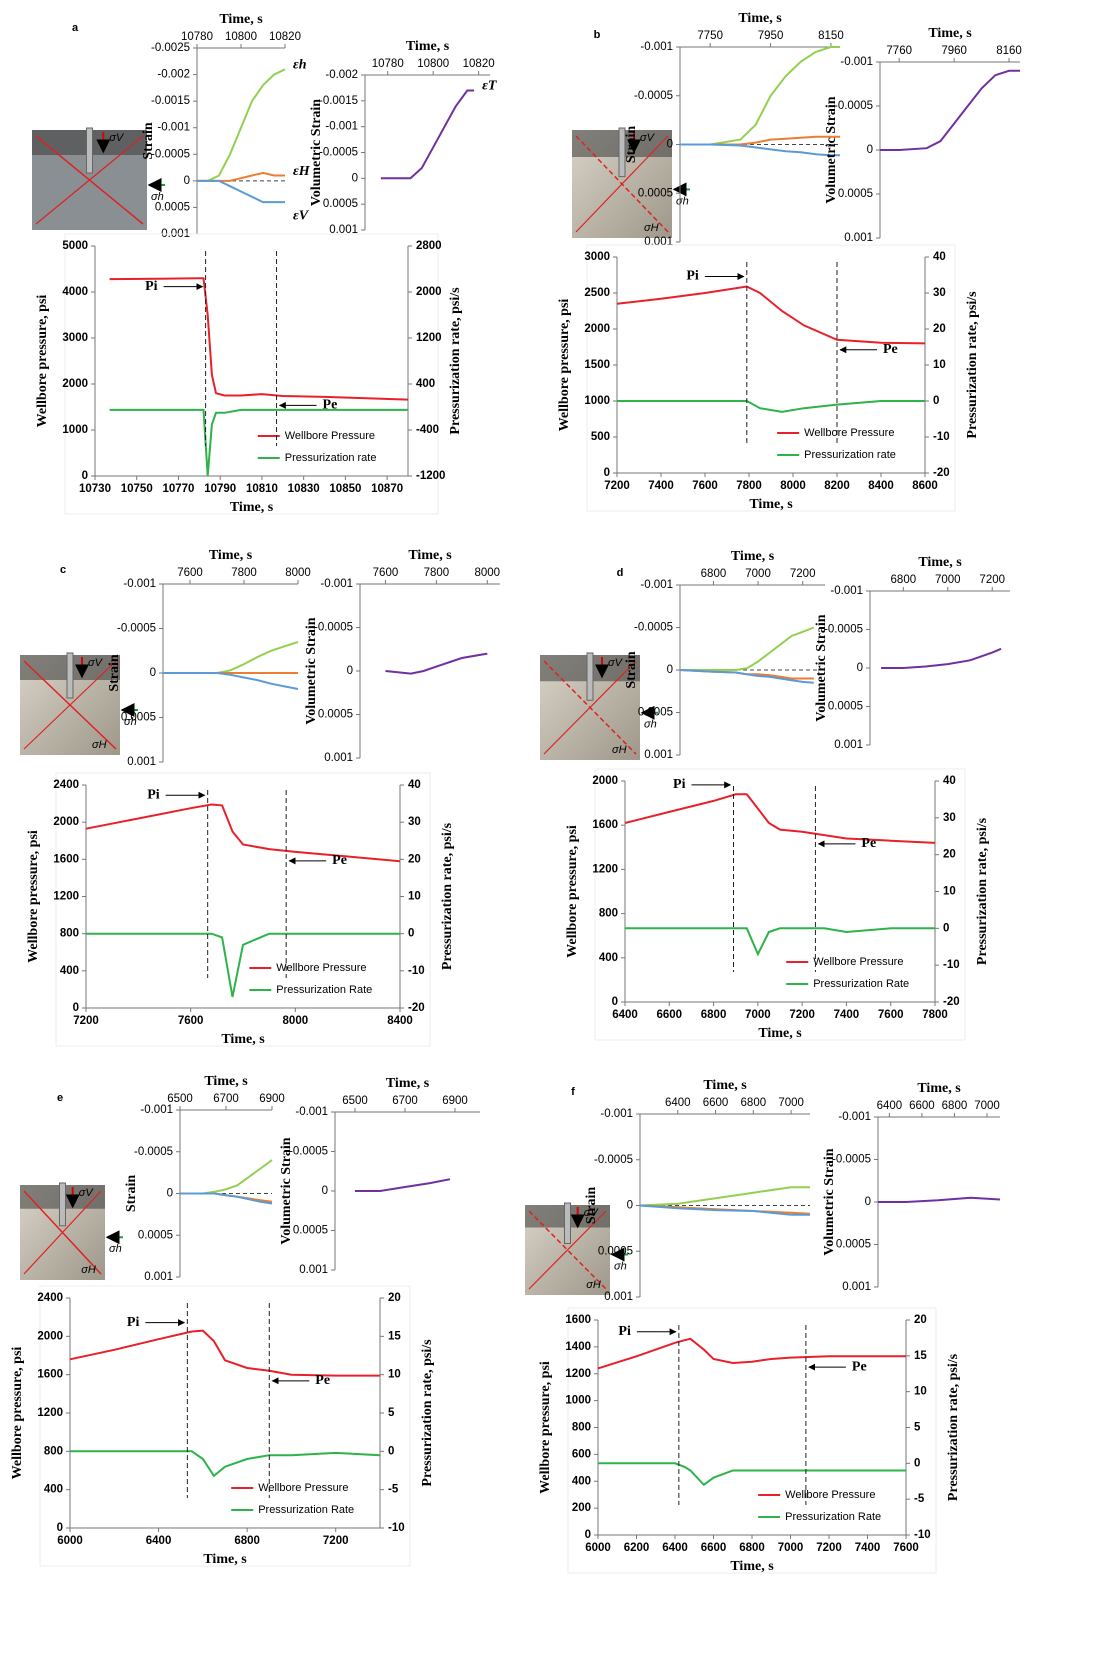 The width and height of the screenshot is (1095, 1679). Describe the element at coordinates (490, 86) in the screenshot. I see `series-label: εT` at that location.